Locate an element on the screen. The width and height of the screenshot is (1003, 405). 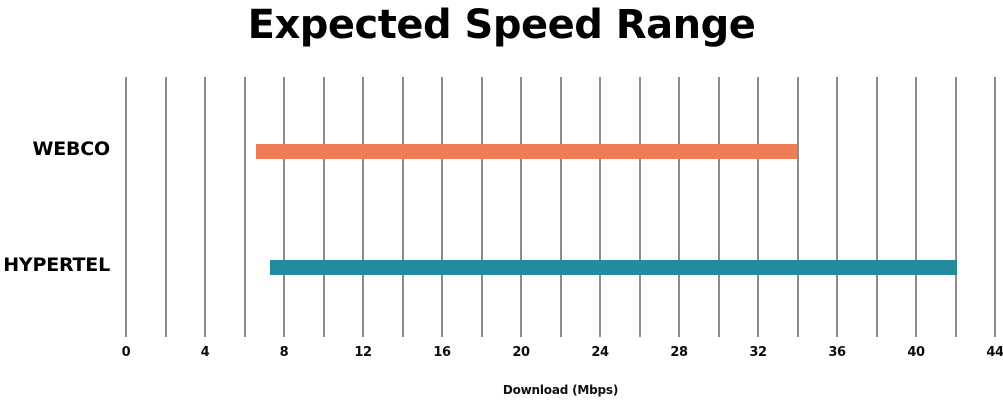
x-tick-label: 12 is located at coordinates (363, 352).